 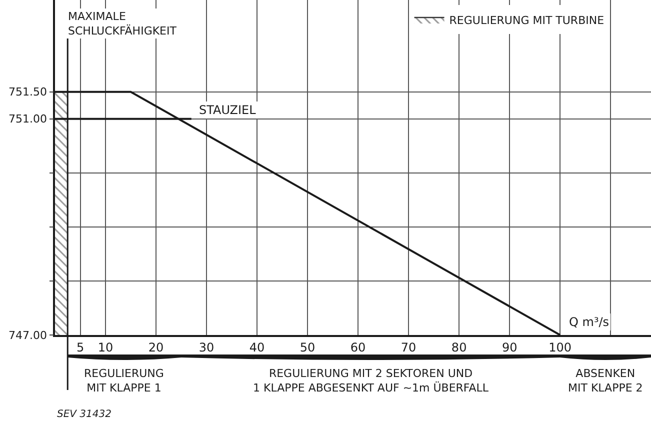 I want to click on x-tick-label: 80, so click(x=459, y=347).